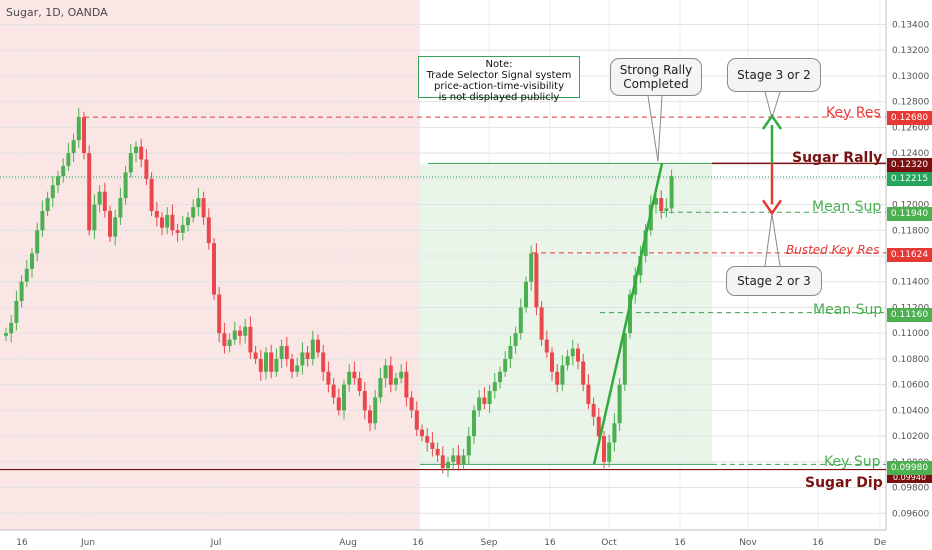 This screenshot has height=550, width=932. I want to click on chart-title: Sugar, 1D, OANDA, so click(57, 12).